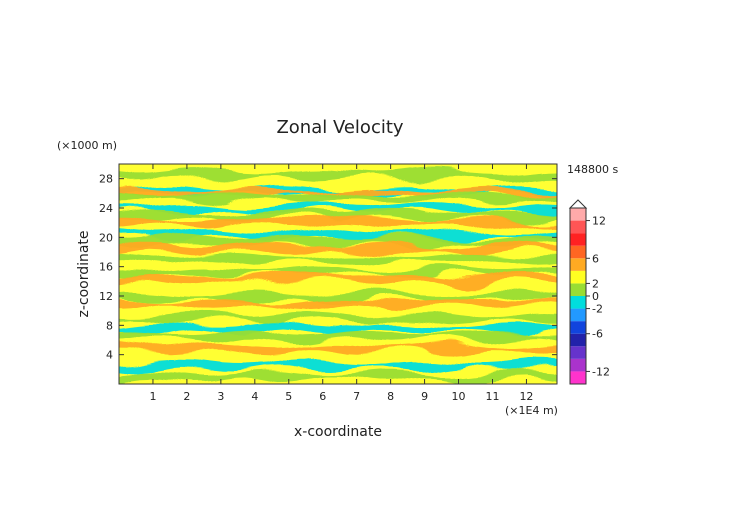  I want to click on chart-title: Zonal Velocity, so click(339, 127).